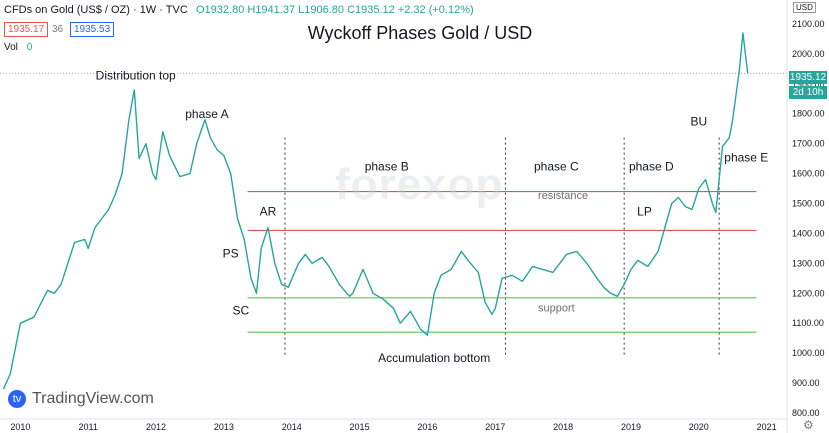 This screenshot has width=829, height=433. What do you see at coordinates (556, 308) in the screenshot?
I see `annotation-label: support` at bounding box center [556, 308].